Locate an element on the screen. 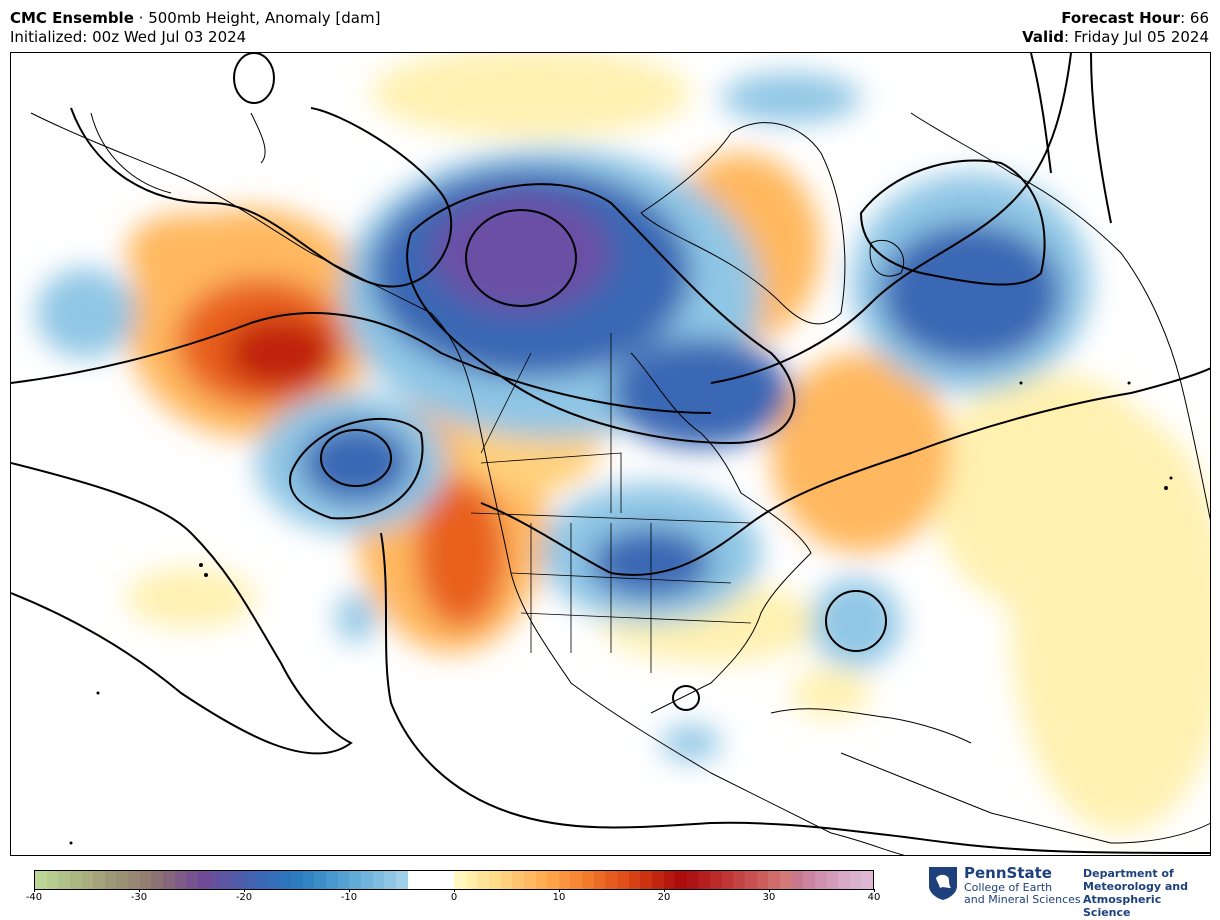 This screenshot has width=1220, height=920. colorbar-tick-label: -40 is located at coordinates (34, 897).